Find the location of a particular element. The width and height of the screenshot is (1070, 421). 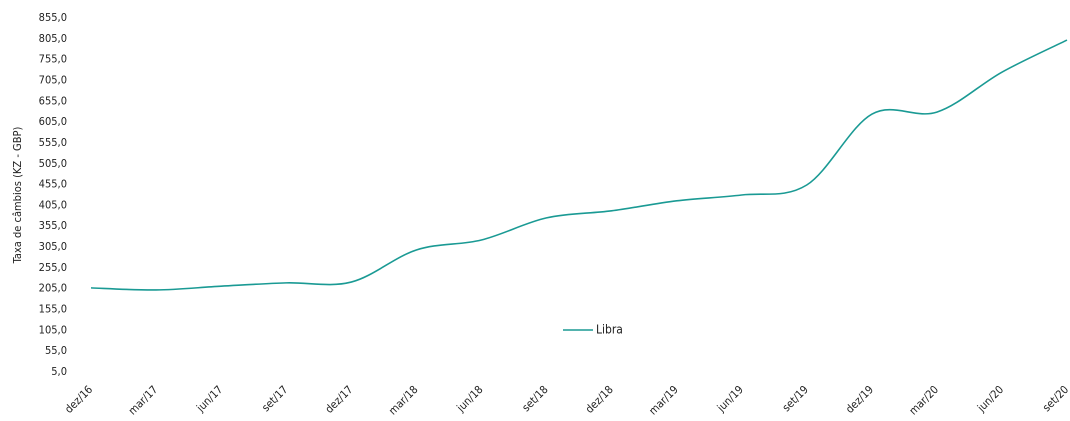

x-tick-label: mar/19 is located at coordinates (663, 400).